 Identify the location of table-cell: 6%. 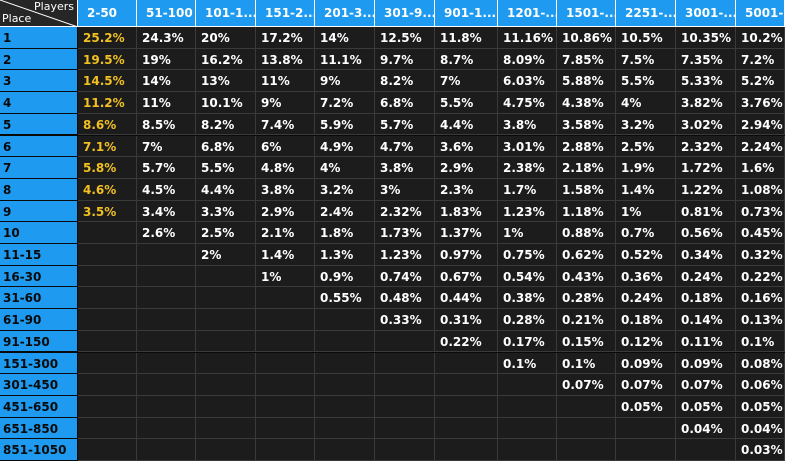
(285, 146).